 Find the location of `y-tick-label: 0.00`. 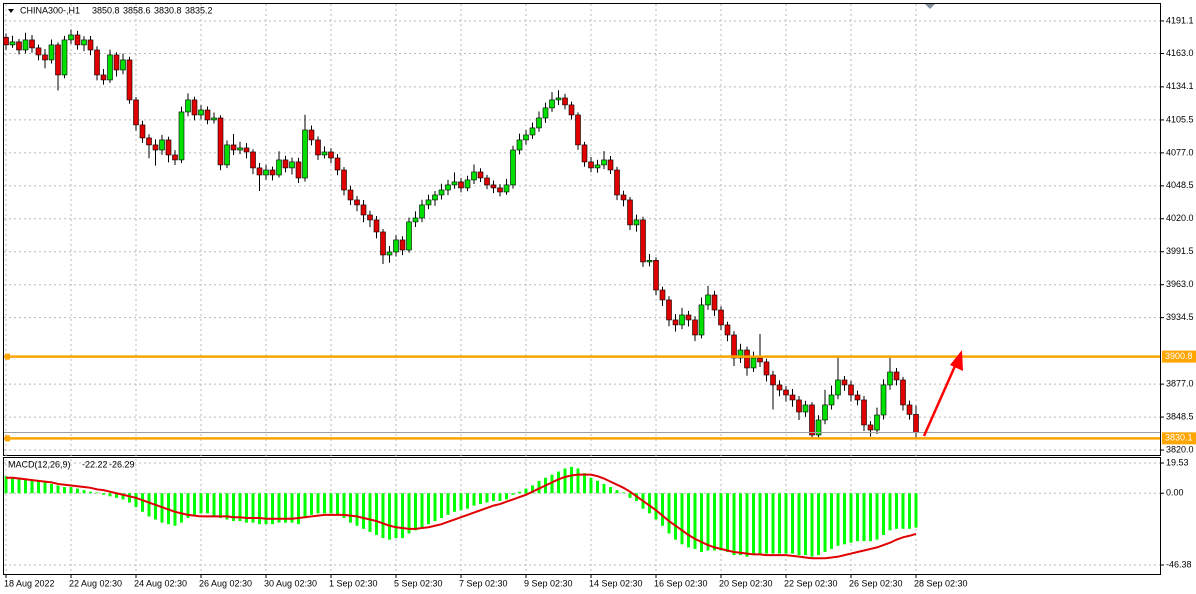

y-tick-label: 0.00 is located at coordinates (1175, 493).